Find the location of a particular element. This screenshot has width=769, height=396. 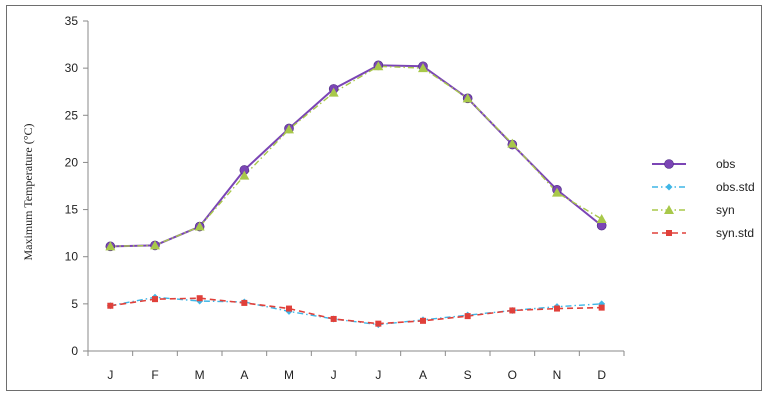

y-axis-label: Maximum Temperature (°C) is located at coordinates (28, 191).